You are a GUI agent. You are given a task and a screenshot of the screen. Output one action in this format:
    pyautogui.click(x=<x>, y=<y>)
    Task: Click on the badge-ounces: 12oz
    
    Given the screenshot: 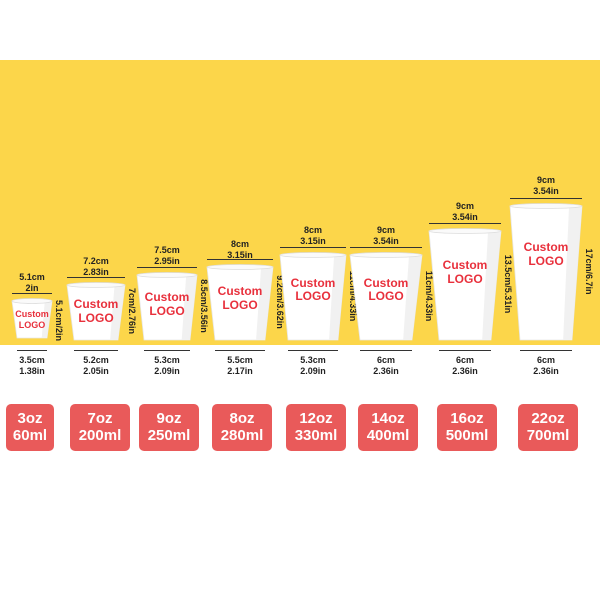 What is the action you would take?
    pyautogui.click(x=316, y=418)
    